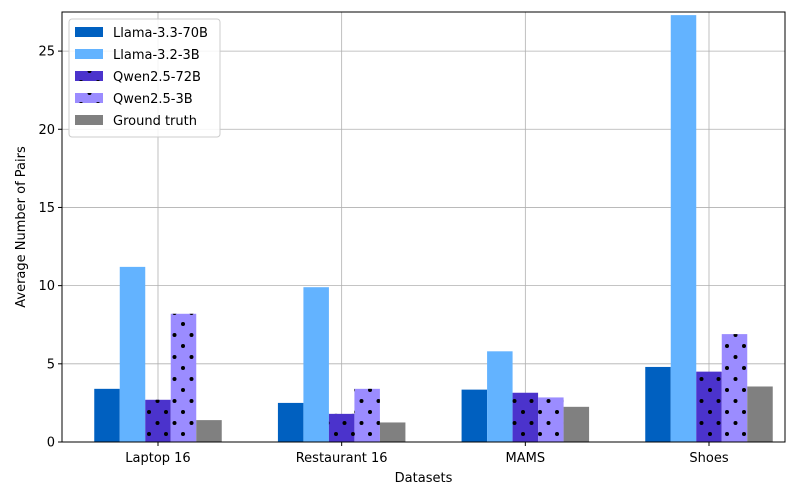 The height and width of the screenshot is (500, 800). Describe the element at coordinates (46, 52) in the screenshot. I see `y-tick-label: 25` at that location.